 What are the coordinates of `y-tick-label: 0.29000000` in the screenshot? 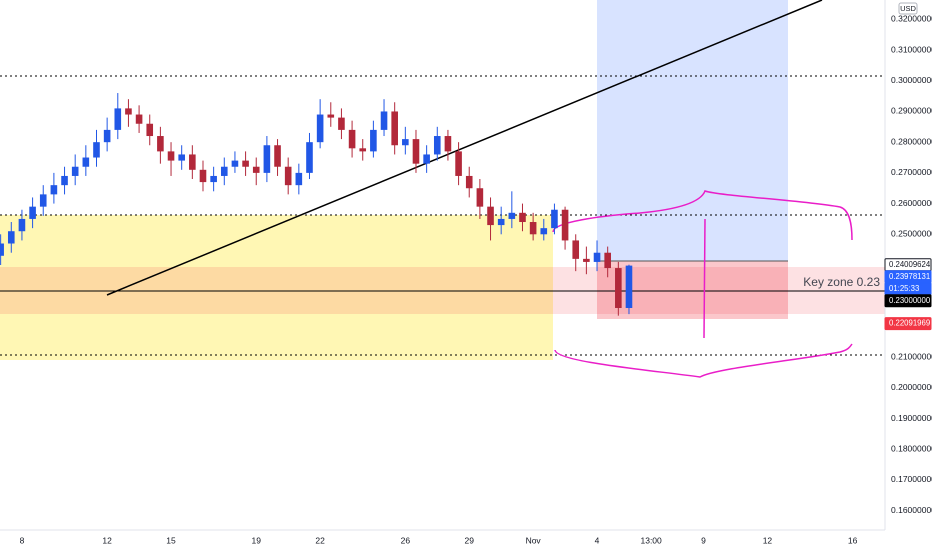 It's located at (911, 111).